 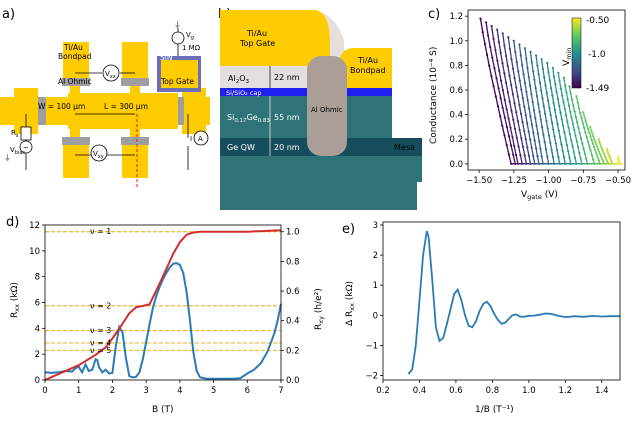 What do you see at coordinates (15, 134) in the screenshot?
I see `rs-label: Rs` at bounding box center [15, 134].